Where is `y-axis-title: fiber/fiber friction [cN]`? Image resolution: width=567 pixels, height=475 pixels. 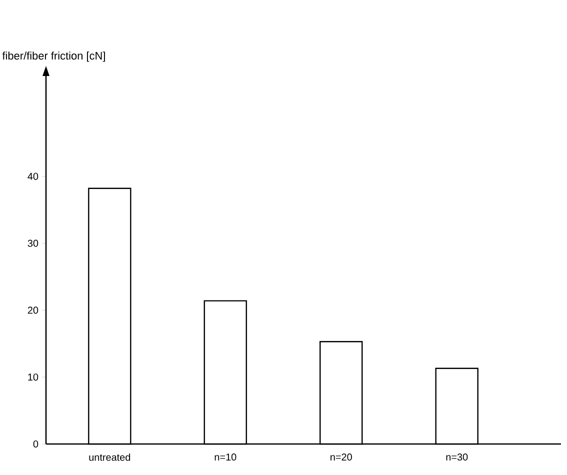 y-axis-title: fiber/fiber friction [cN] is located at coordinates (53, 57).